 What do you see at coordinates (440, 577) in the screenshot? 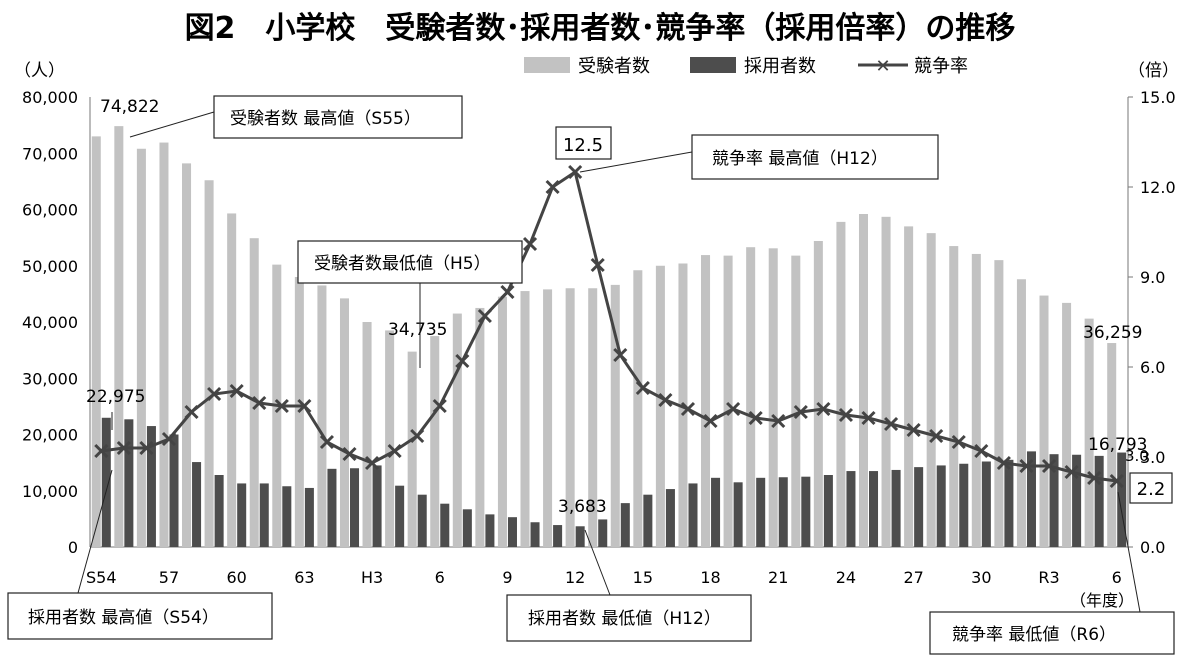
I see `x-tick-label: 6` at bounding box center [440, 577].